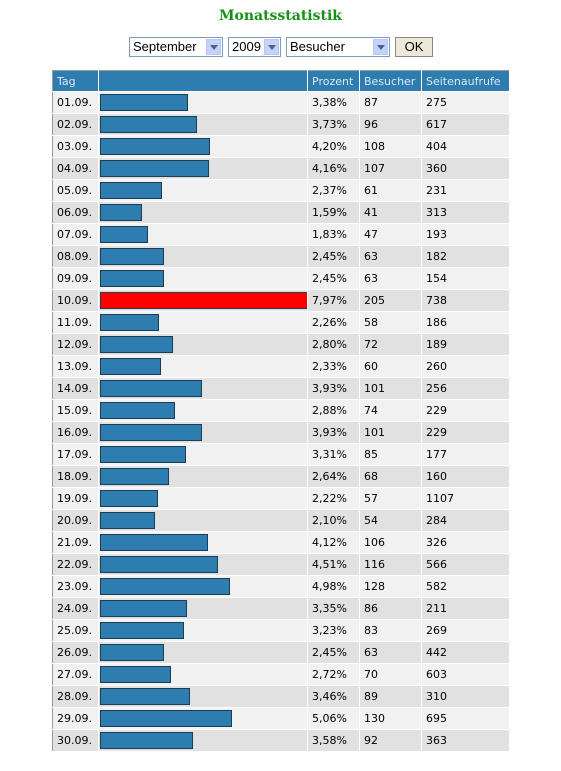 The width and height of the screenshot is (561, 771). Describe the element at coordinates (75, 366) in the screenshot. I see `day-cell: 13.09.` at that location.